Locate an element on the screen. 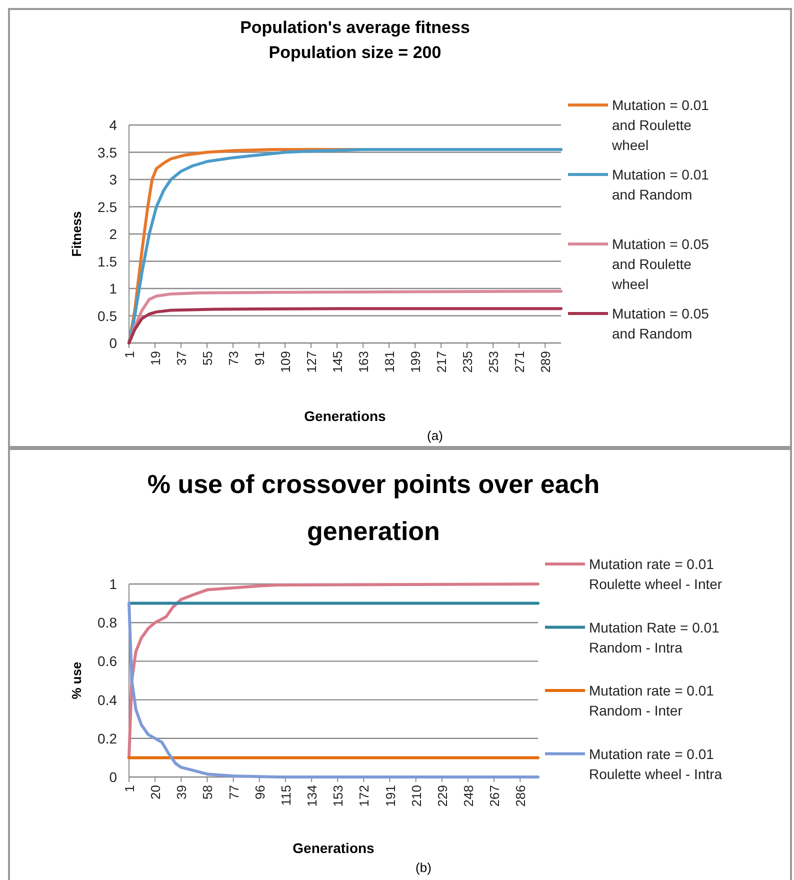  x-tick-label: 127 is located at coordinates (312, 362).